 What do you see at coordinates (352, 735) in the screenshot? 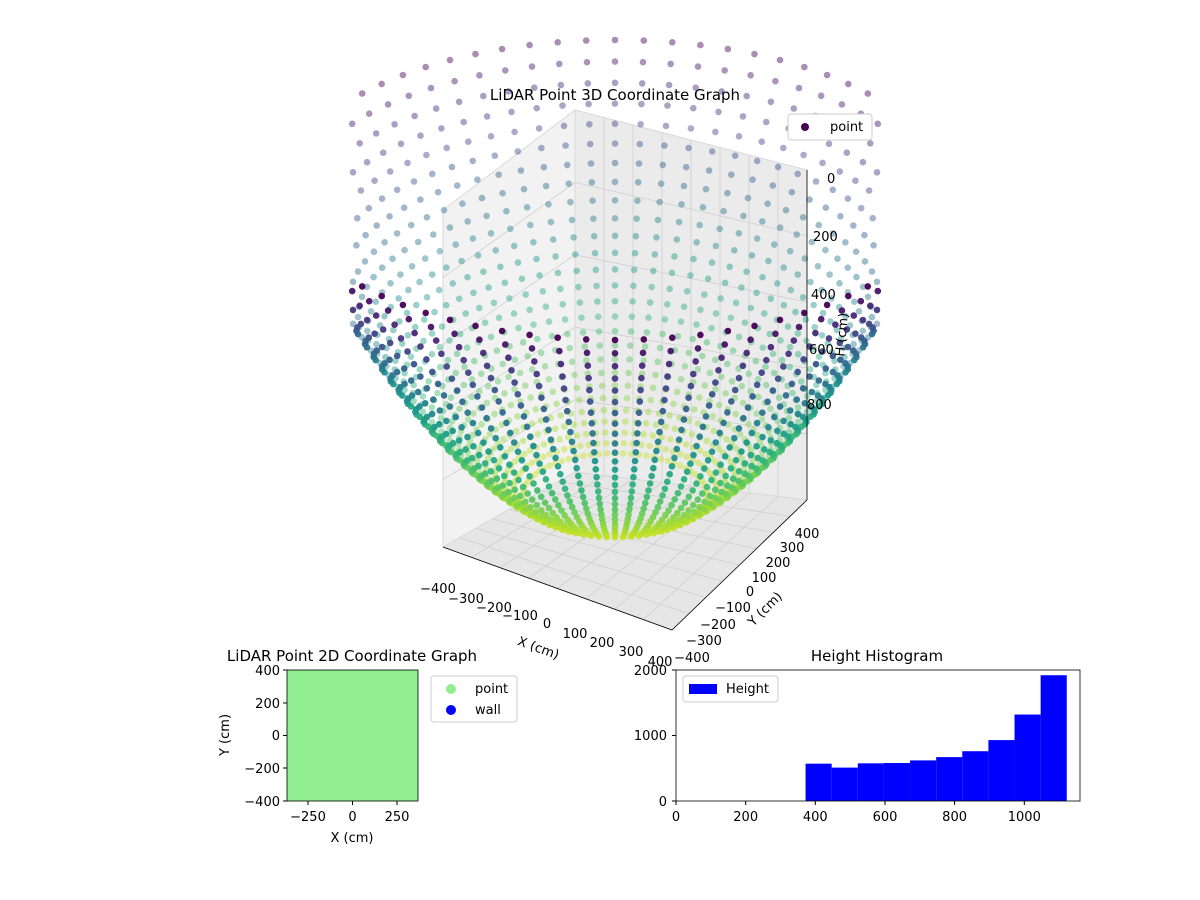
I see `plot2d-points-fill` at bounding box center [352, 735].